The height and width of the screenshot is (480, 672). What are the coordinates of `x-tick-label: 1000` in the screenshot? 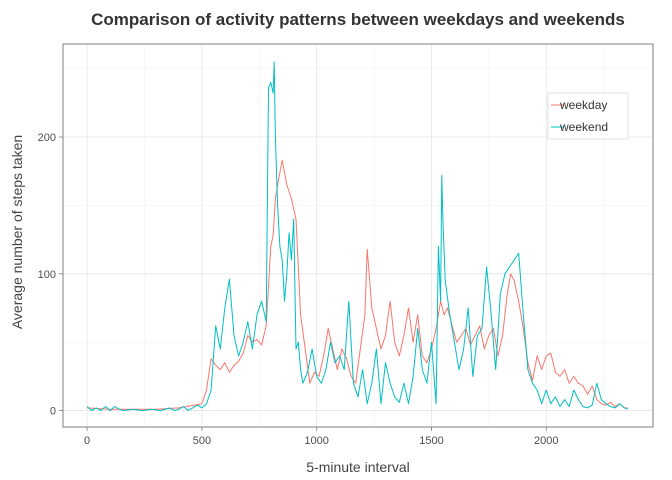 It's located at (316, 441).